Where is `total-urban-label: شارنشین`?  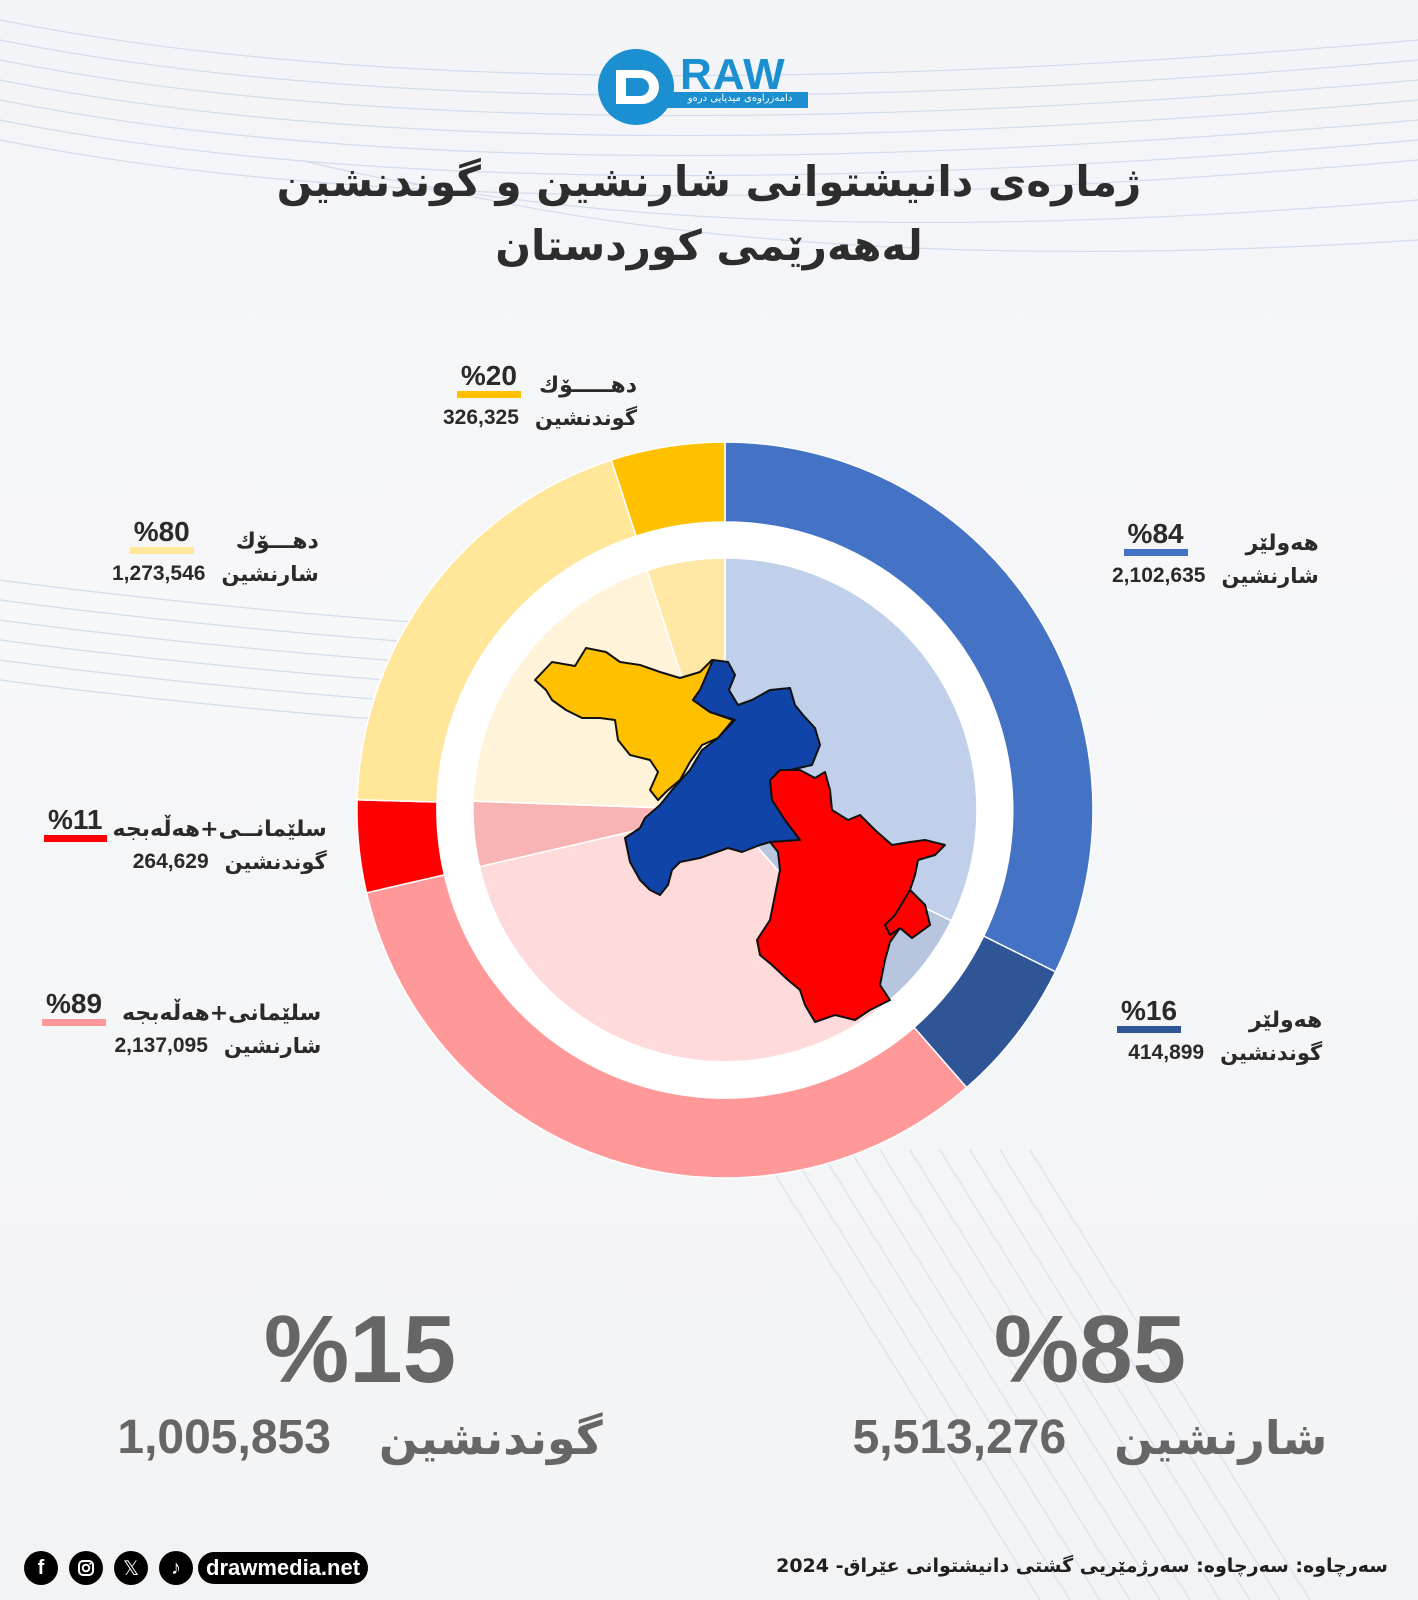
total-urban-label: شارنشین is located at coordinates (1221, 1437).